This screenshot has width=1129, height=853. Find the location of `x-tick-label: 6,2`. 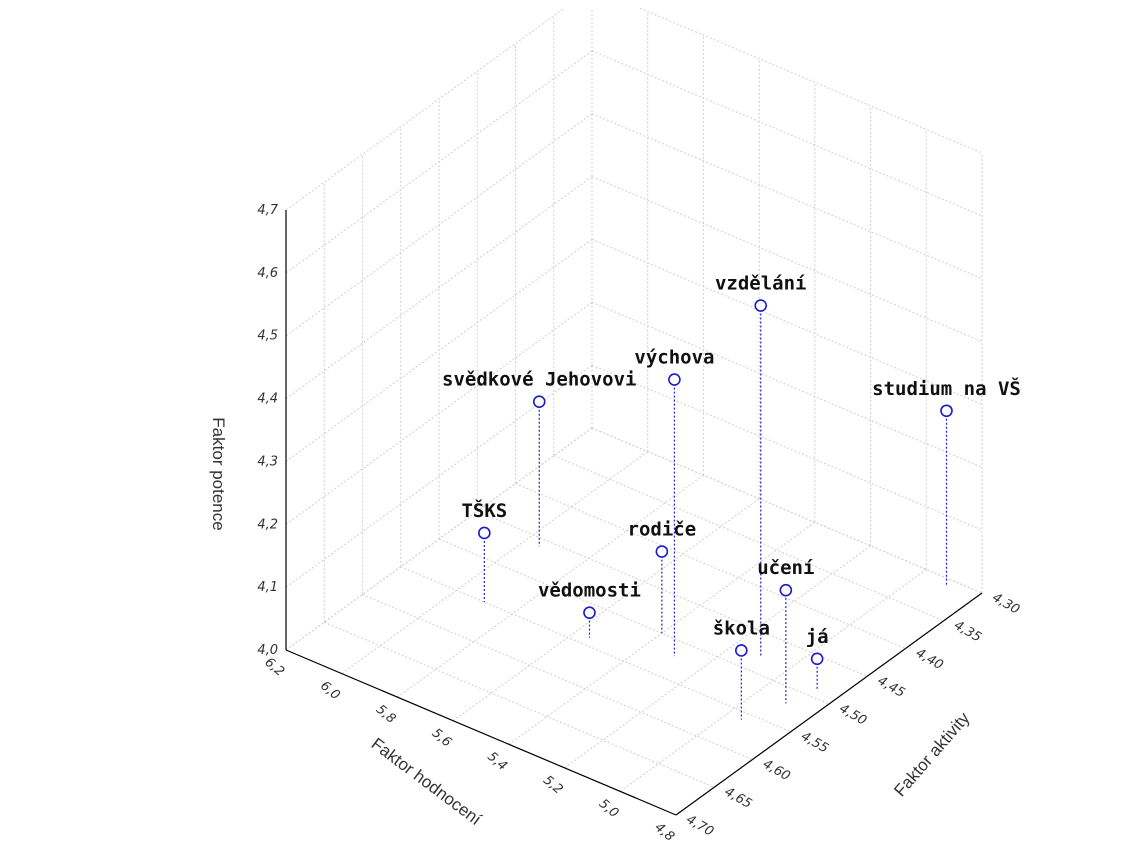

x-tick-label: 6,2 is located at coordinates (274, 667).